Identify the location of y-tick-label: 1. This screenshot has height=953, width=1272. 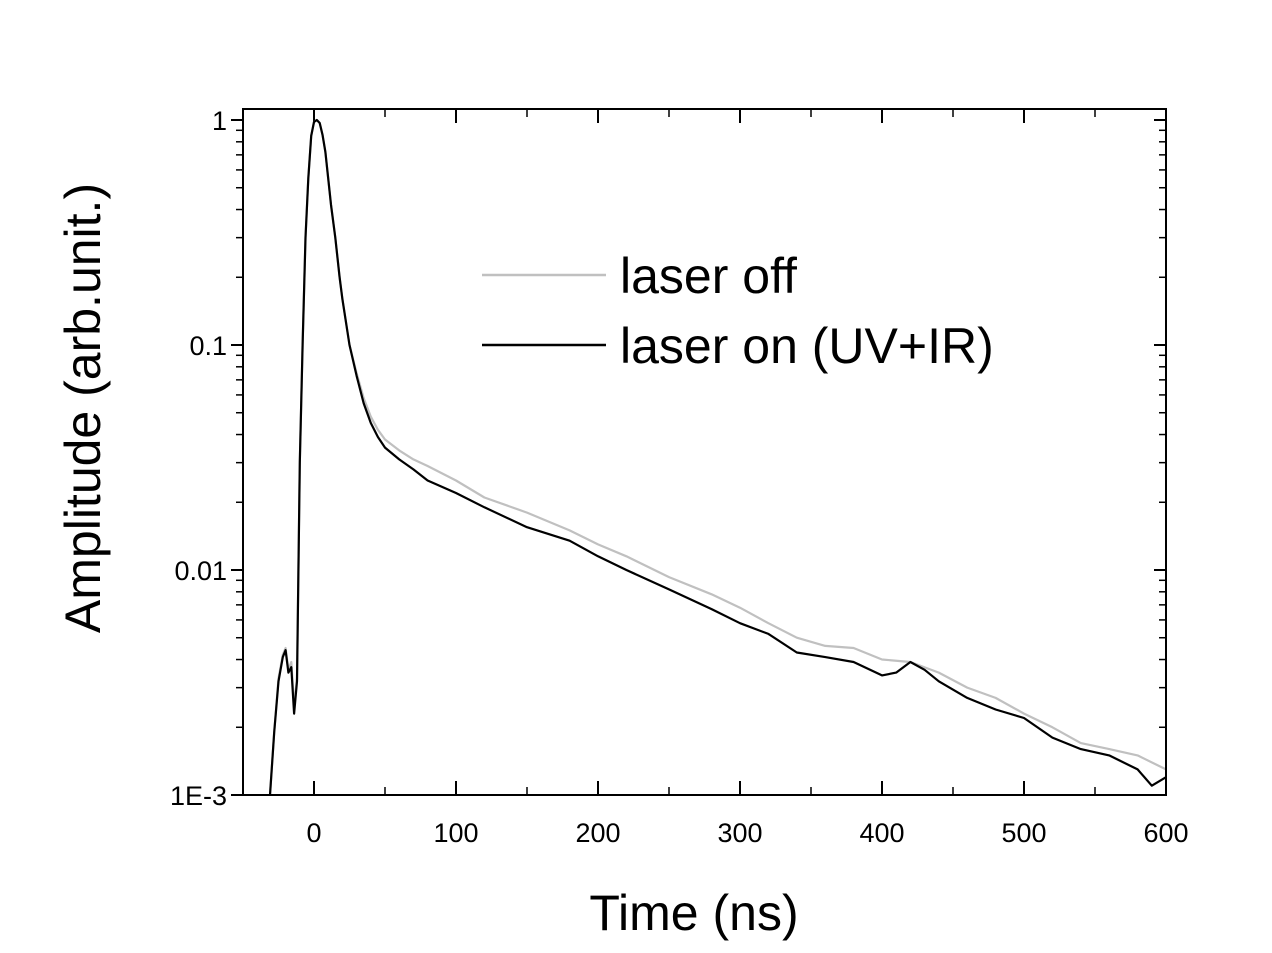
(219, 121).